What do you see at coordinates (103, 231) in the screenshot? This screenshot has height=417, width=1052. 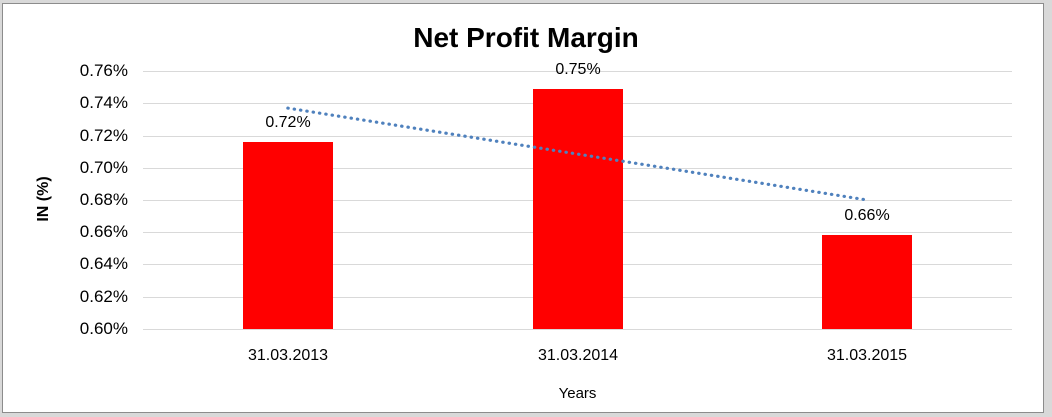 I see `y-tick-label: 0.66%` at bounding box center [103, 231].